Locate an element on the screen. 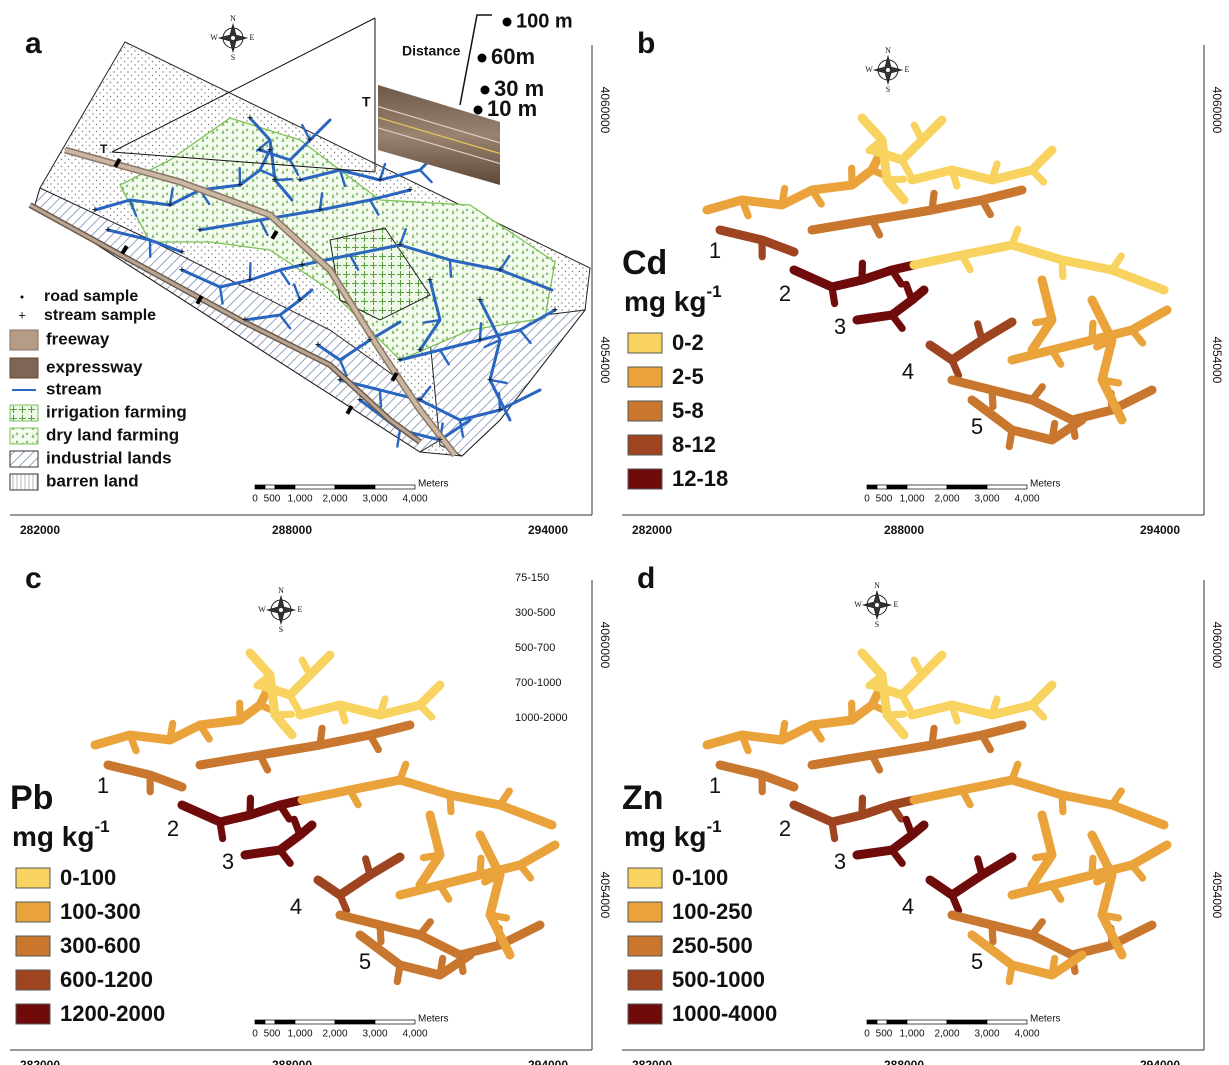  legend-label: 300-600 is located at coordinates (100, 945).